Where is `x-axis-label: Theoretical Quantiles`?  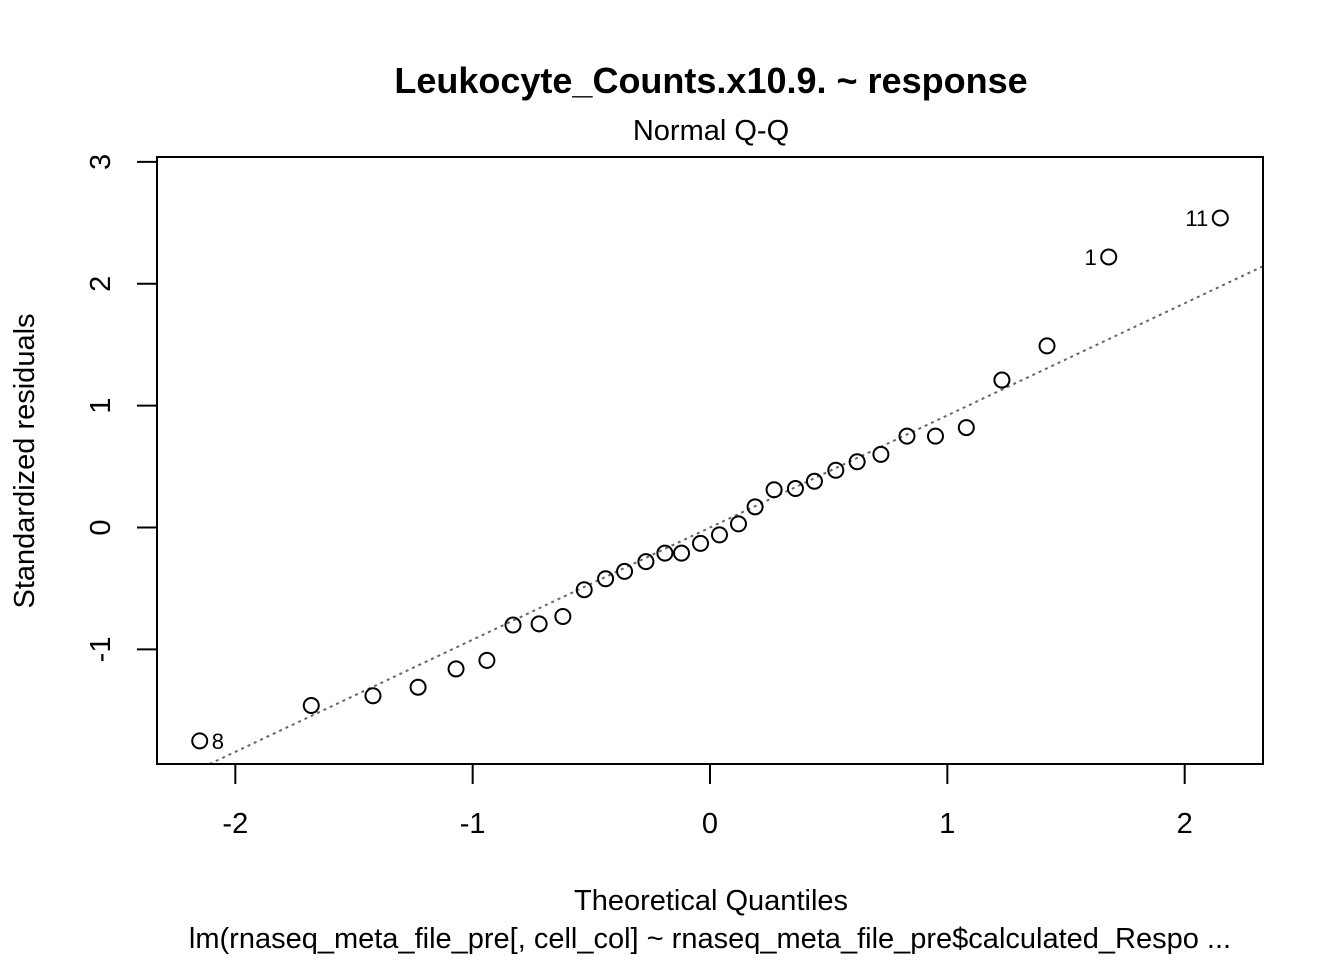 x-axis-label: Theoretical Quantiles is located at coordinates (711, 901).